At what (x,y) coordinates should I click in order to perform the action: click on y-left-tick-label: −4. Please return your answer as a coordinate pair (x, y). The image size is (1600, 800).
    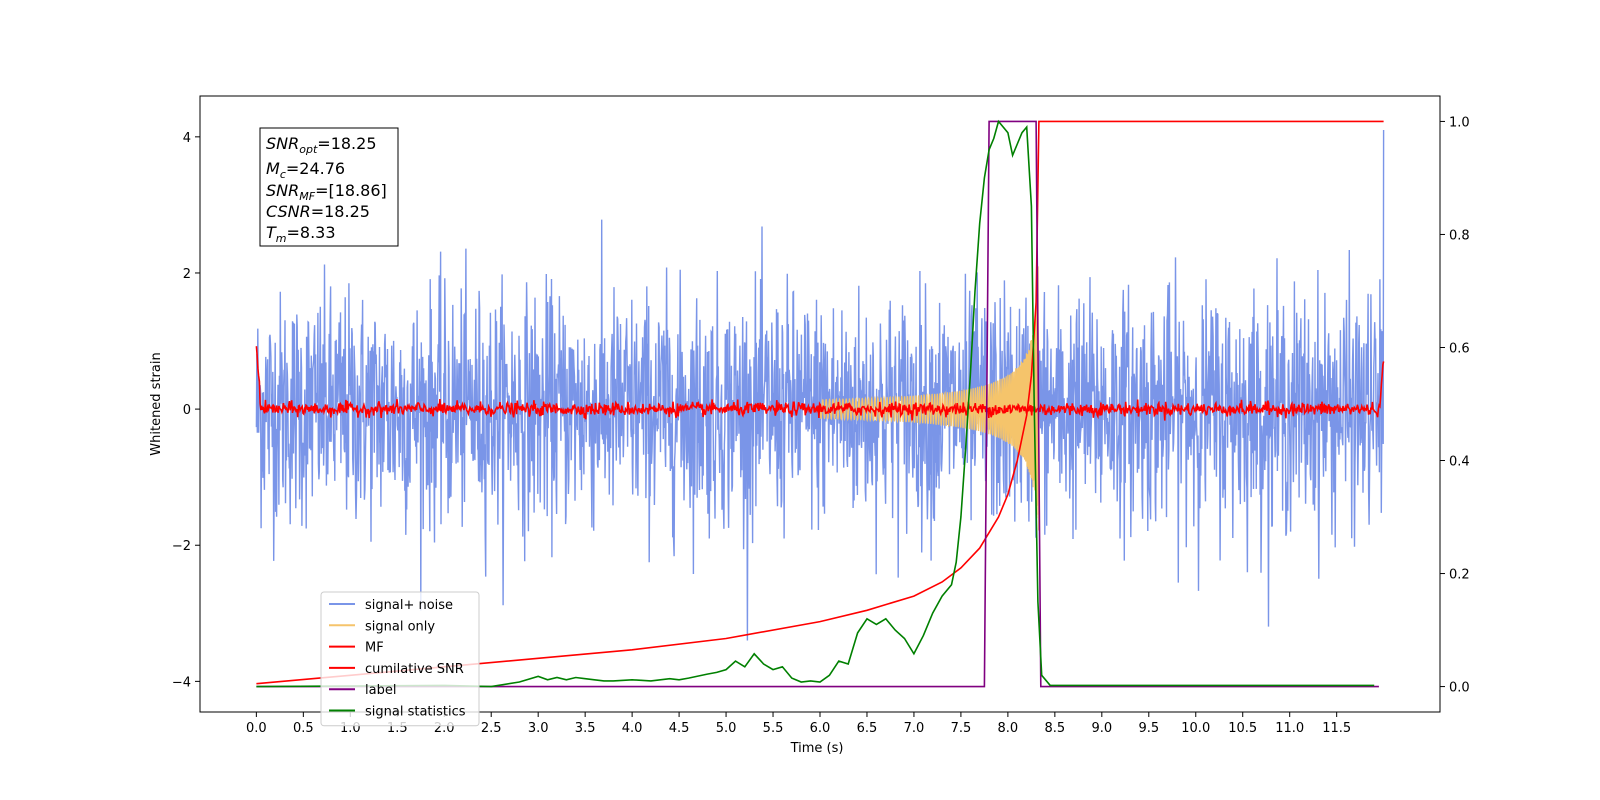
    Looking at the image, I should click on (181, 682).